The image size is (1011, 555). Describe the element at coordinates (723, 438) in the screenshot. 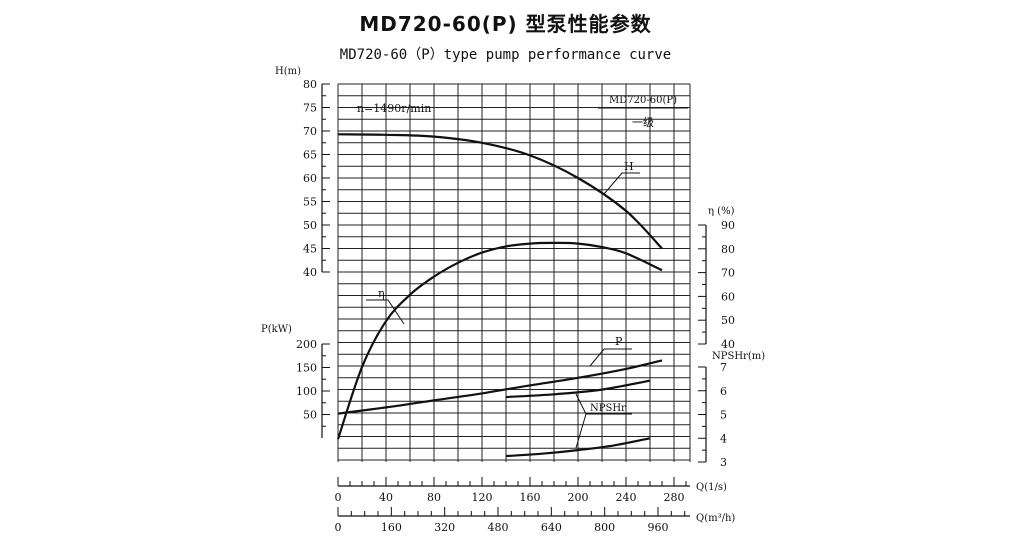

I see `npshr-axis-tick-label: 4` at that location.